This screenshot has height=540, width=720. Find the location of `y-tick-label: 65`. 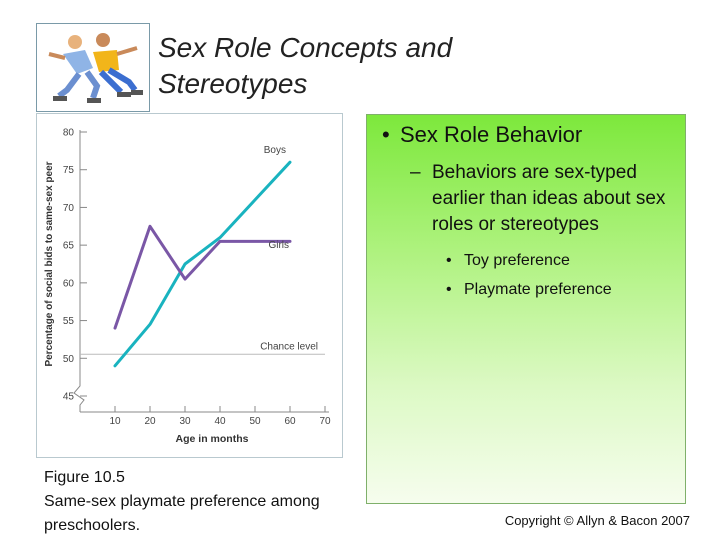

y-tick-label: 65 is located at coordinates (69, 246).